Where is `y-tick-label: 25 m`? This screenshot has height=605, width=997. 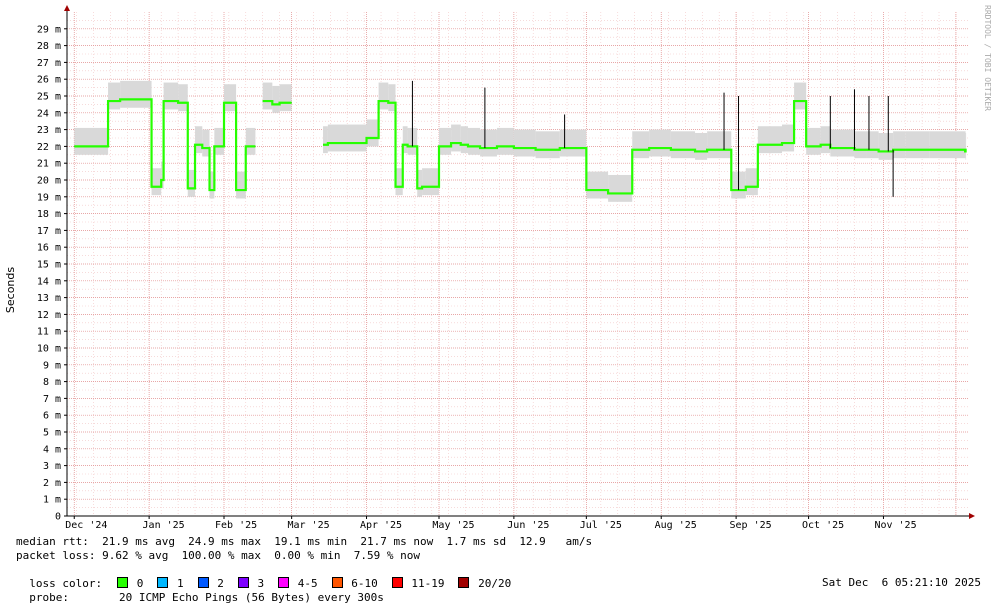
y-tick-label: 25 m is located at coordinates (49, 97).